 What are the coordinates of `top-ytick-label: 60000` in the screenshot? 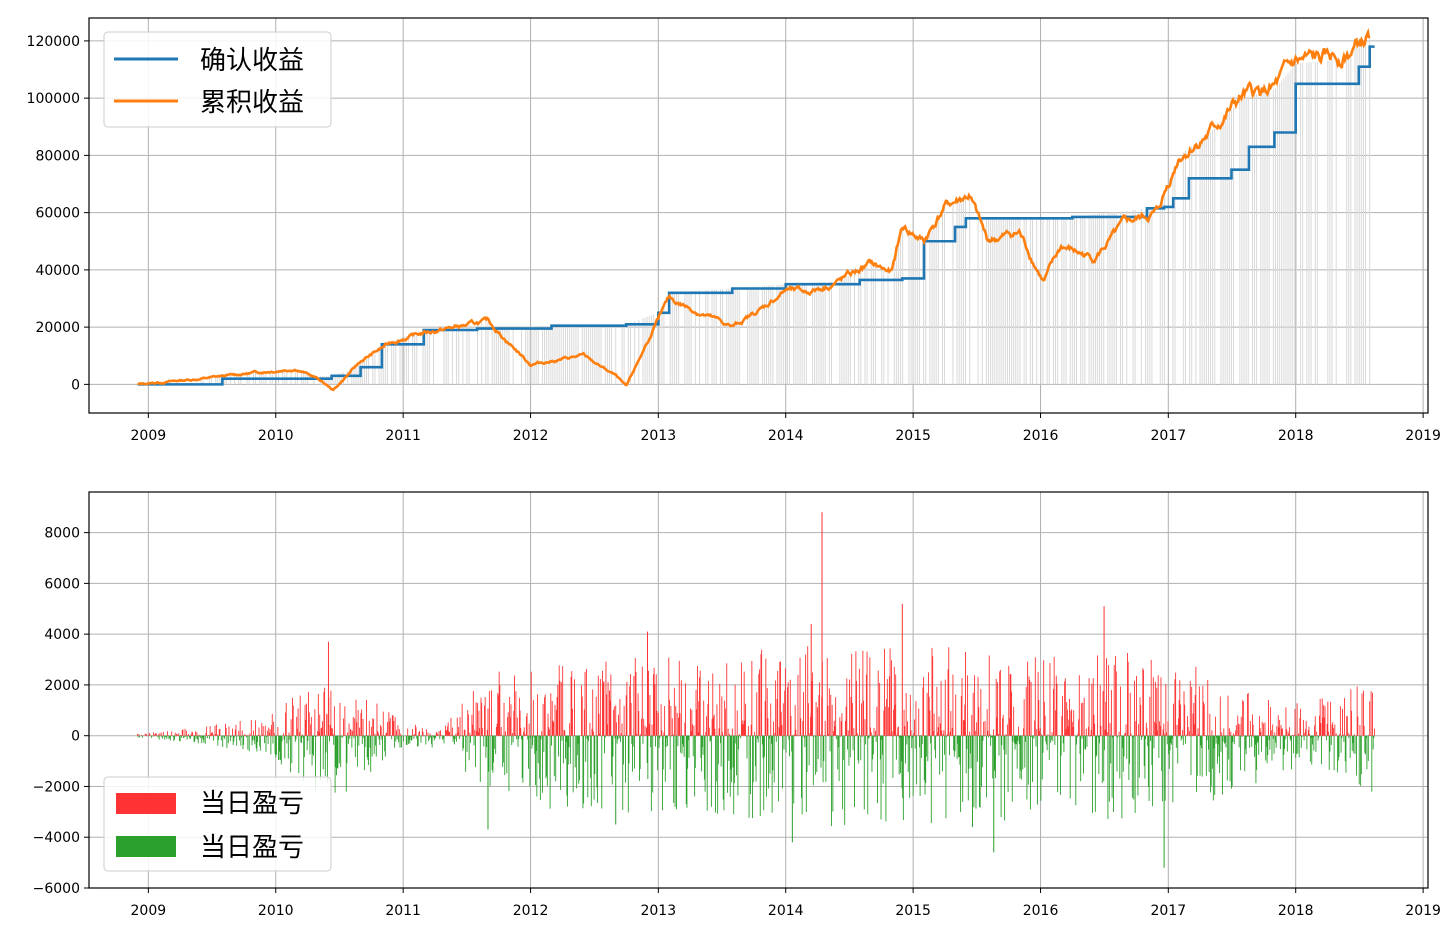 It's located at (57, 214).